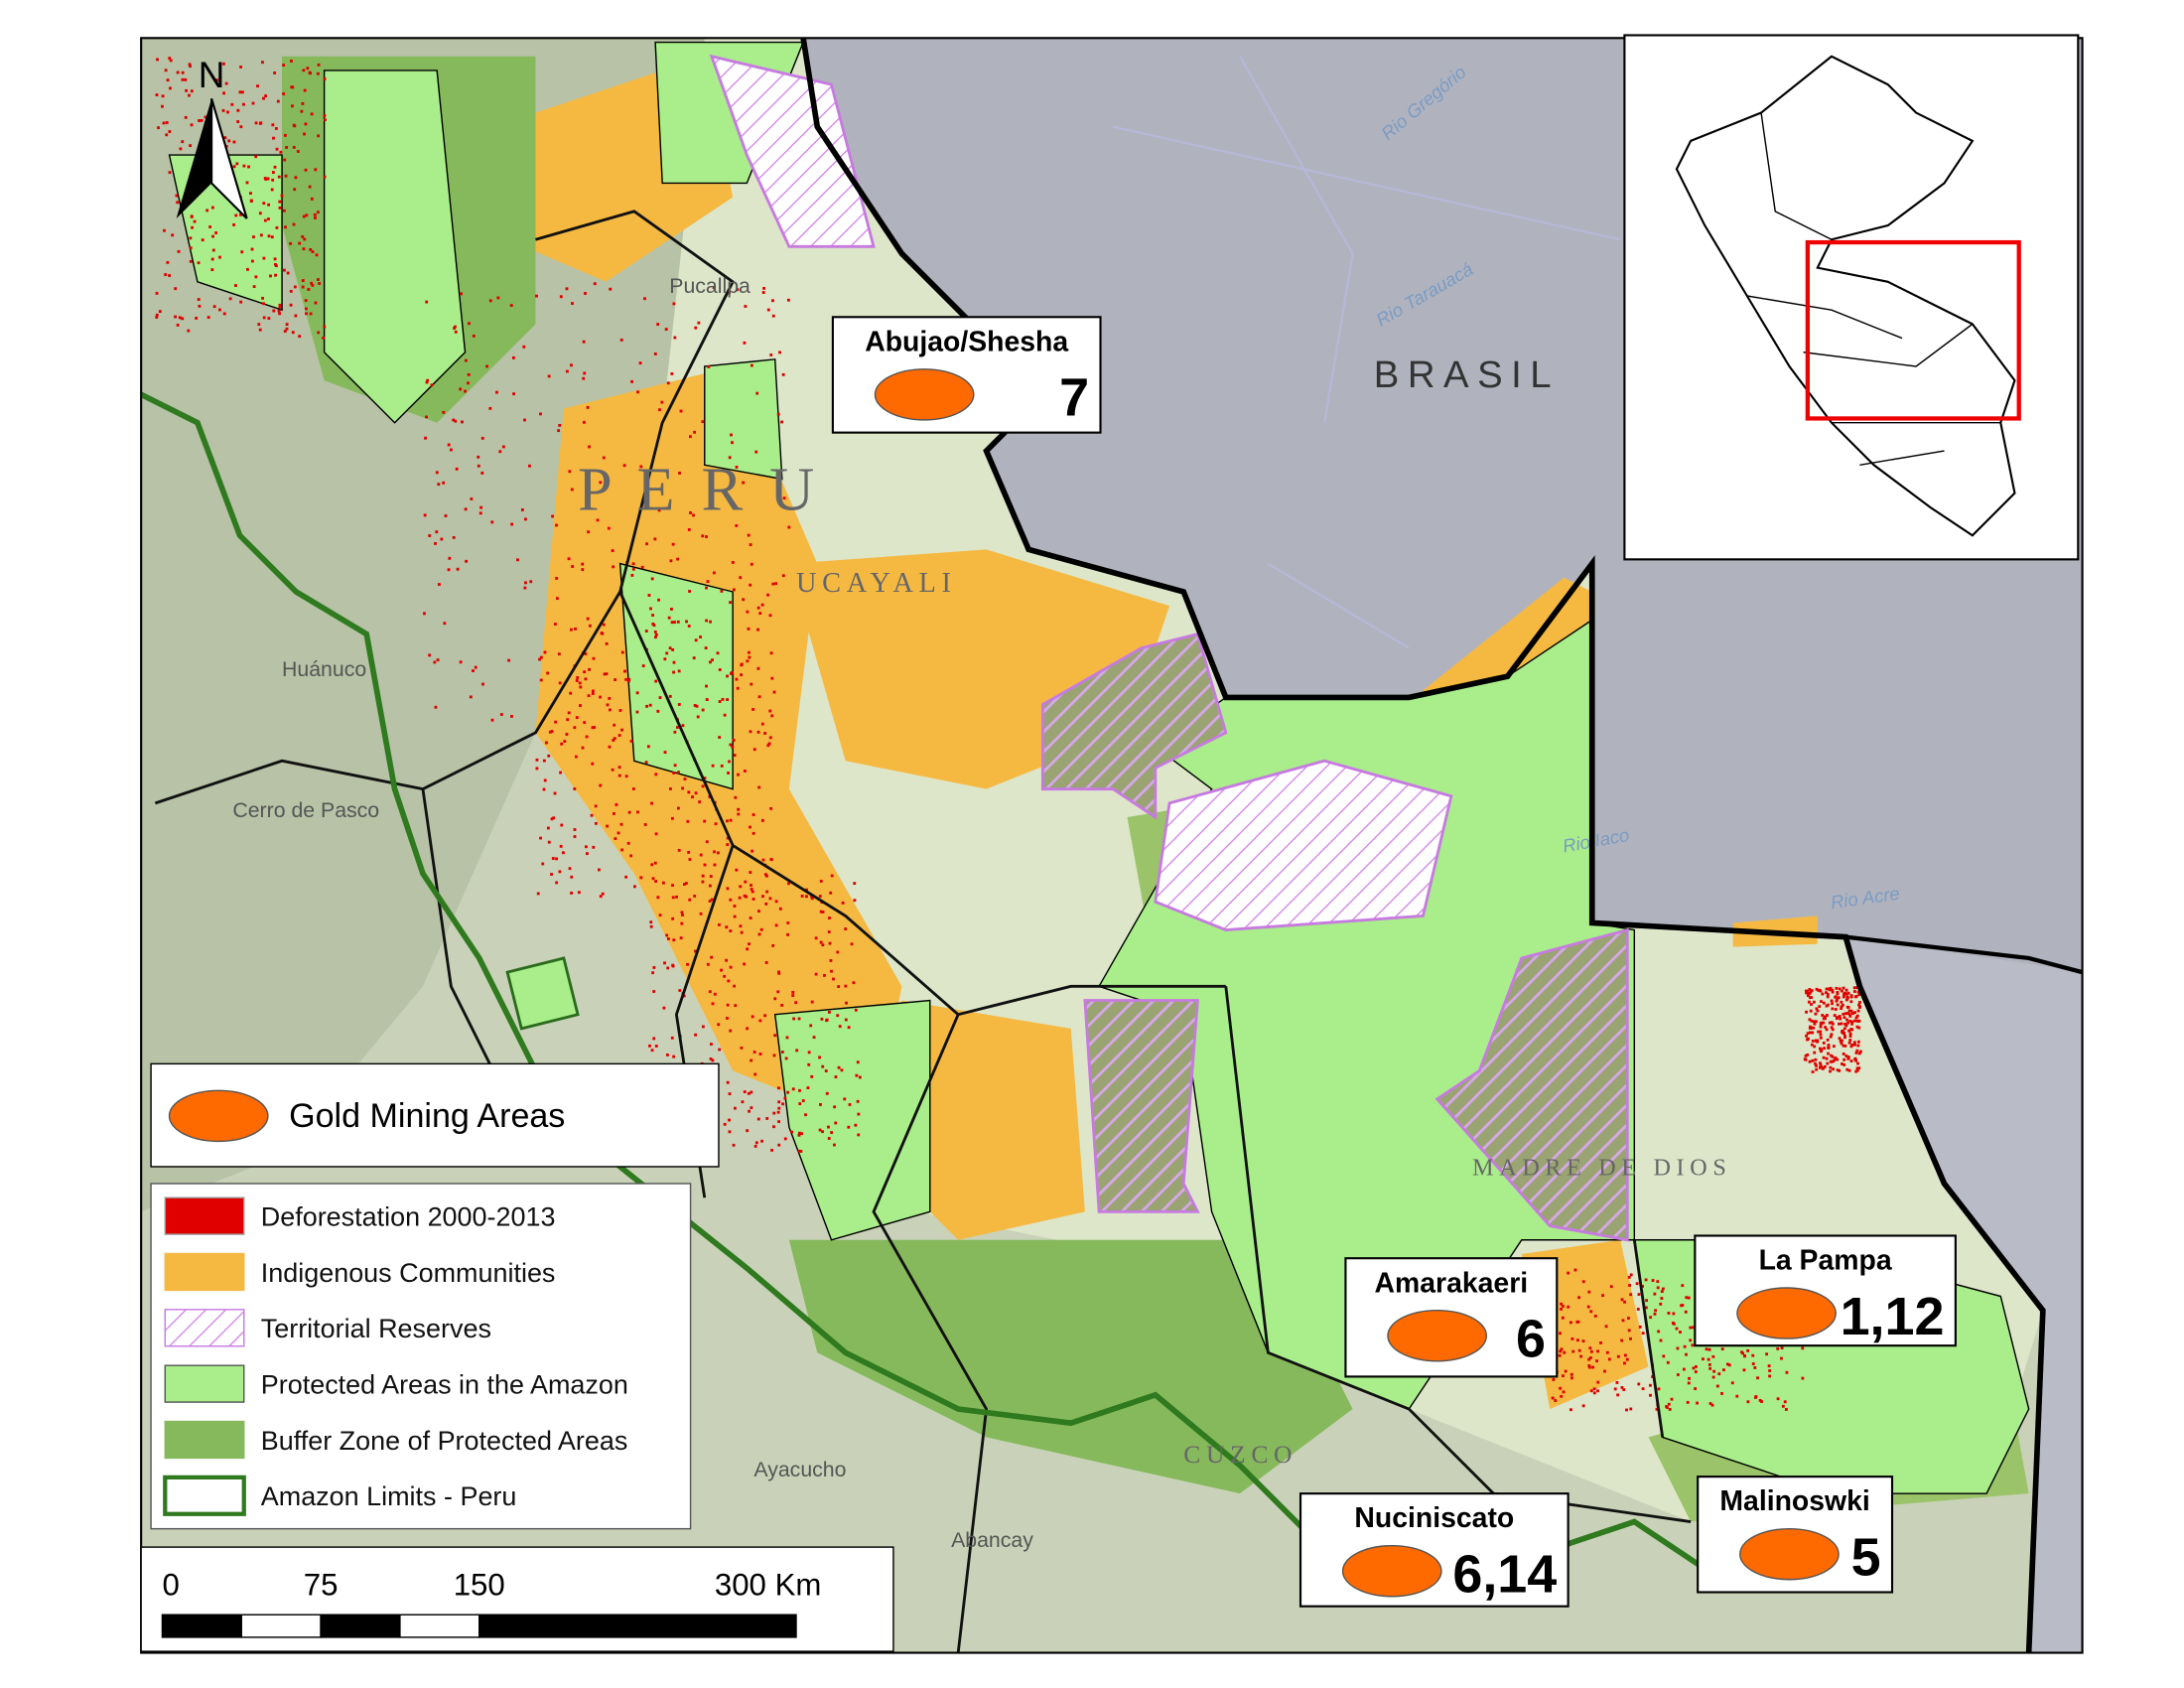  I want to click on gold-legend: Gold Mining Areas, so click(435, 1115).